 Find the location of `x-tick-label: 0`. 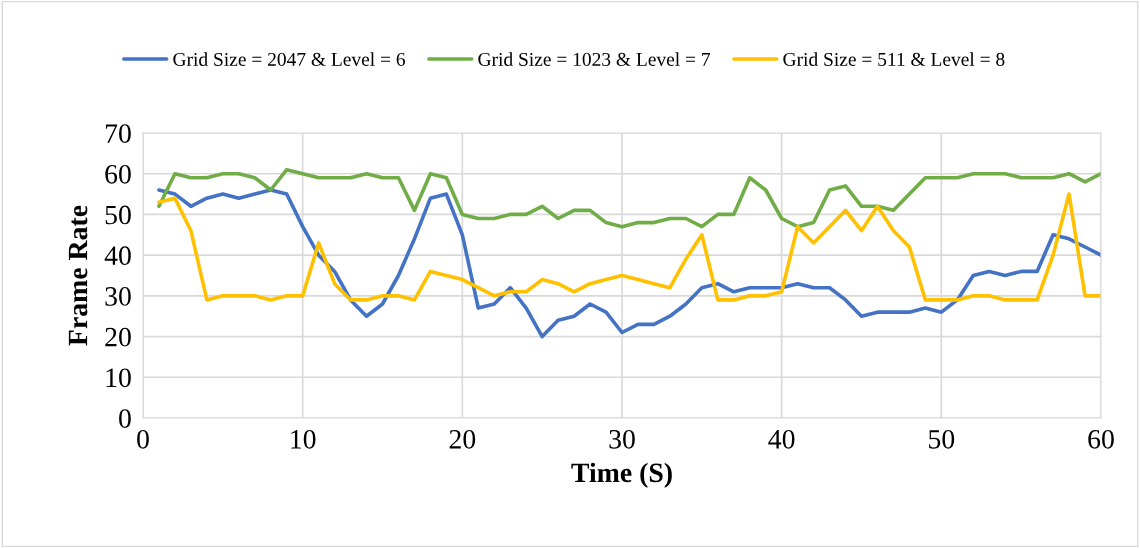

x-tick-label: 0 is located at coordinates (143, 439).